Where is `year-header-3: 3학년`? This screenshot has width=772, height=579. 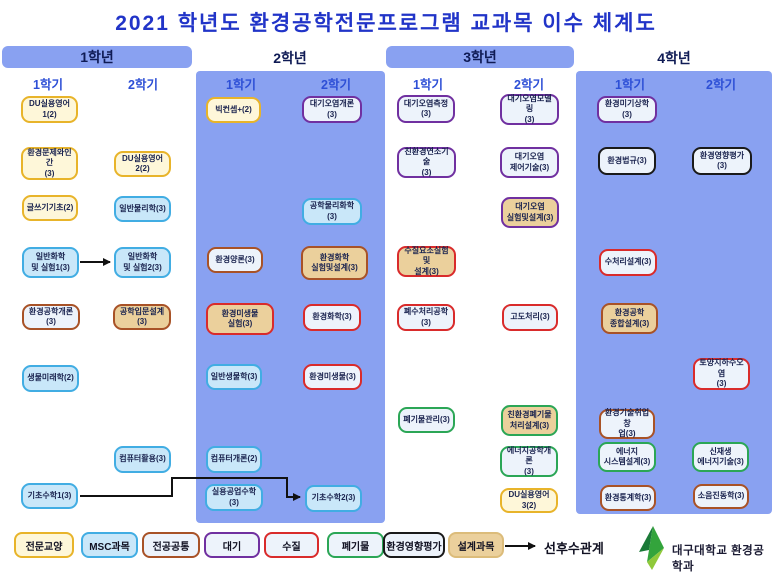 year-header-3: 3학년 is located at coordinates (480, 57).